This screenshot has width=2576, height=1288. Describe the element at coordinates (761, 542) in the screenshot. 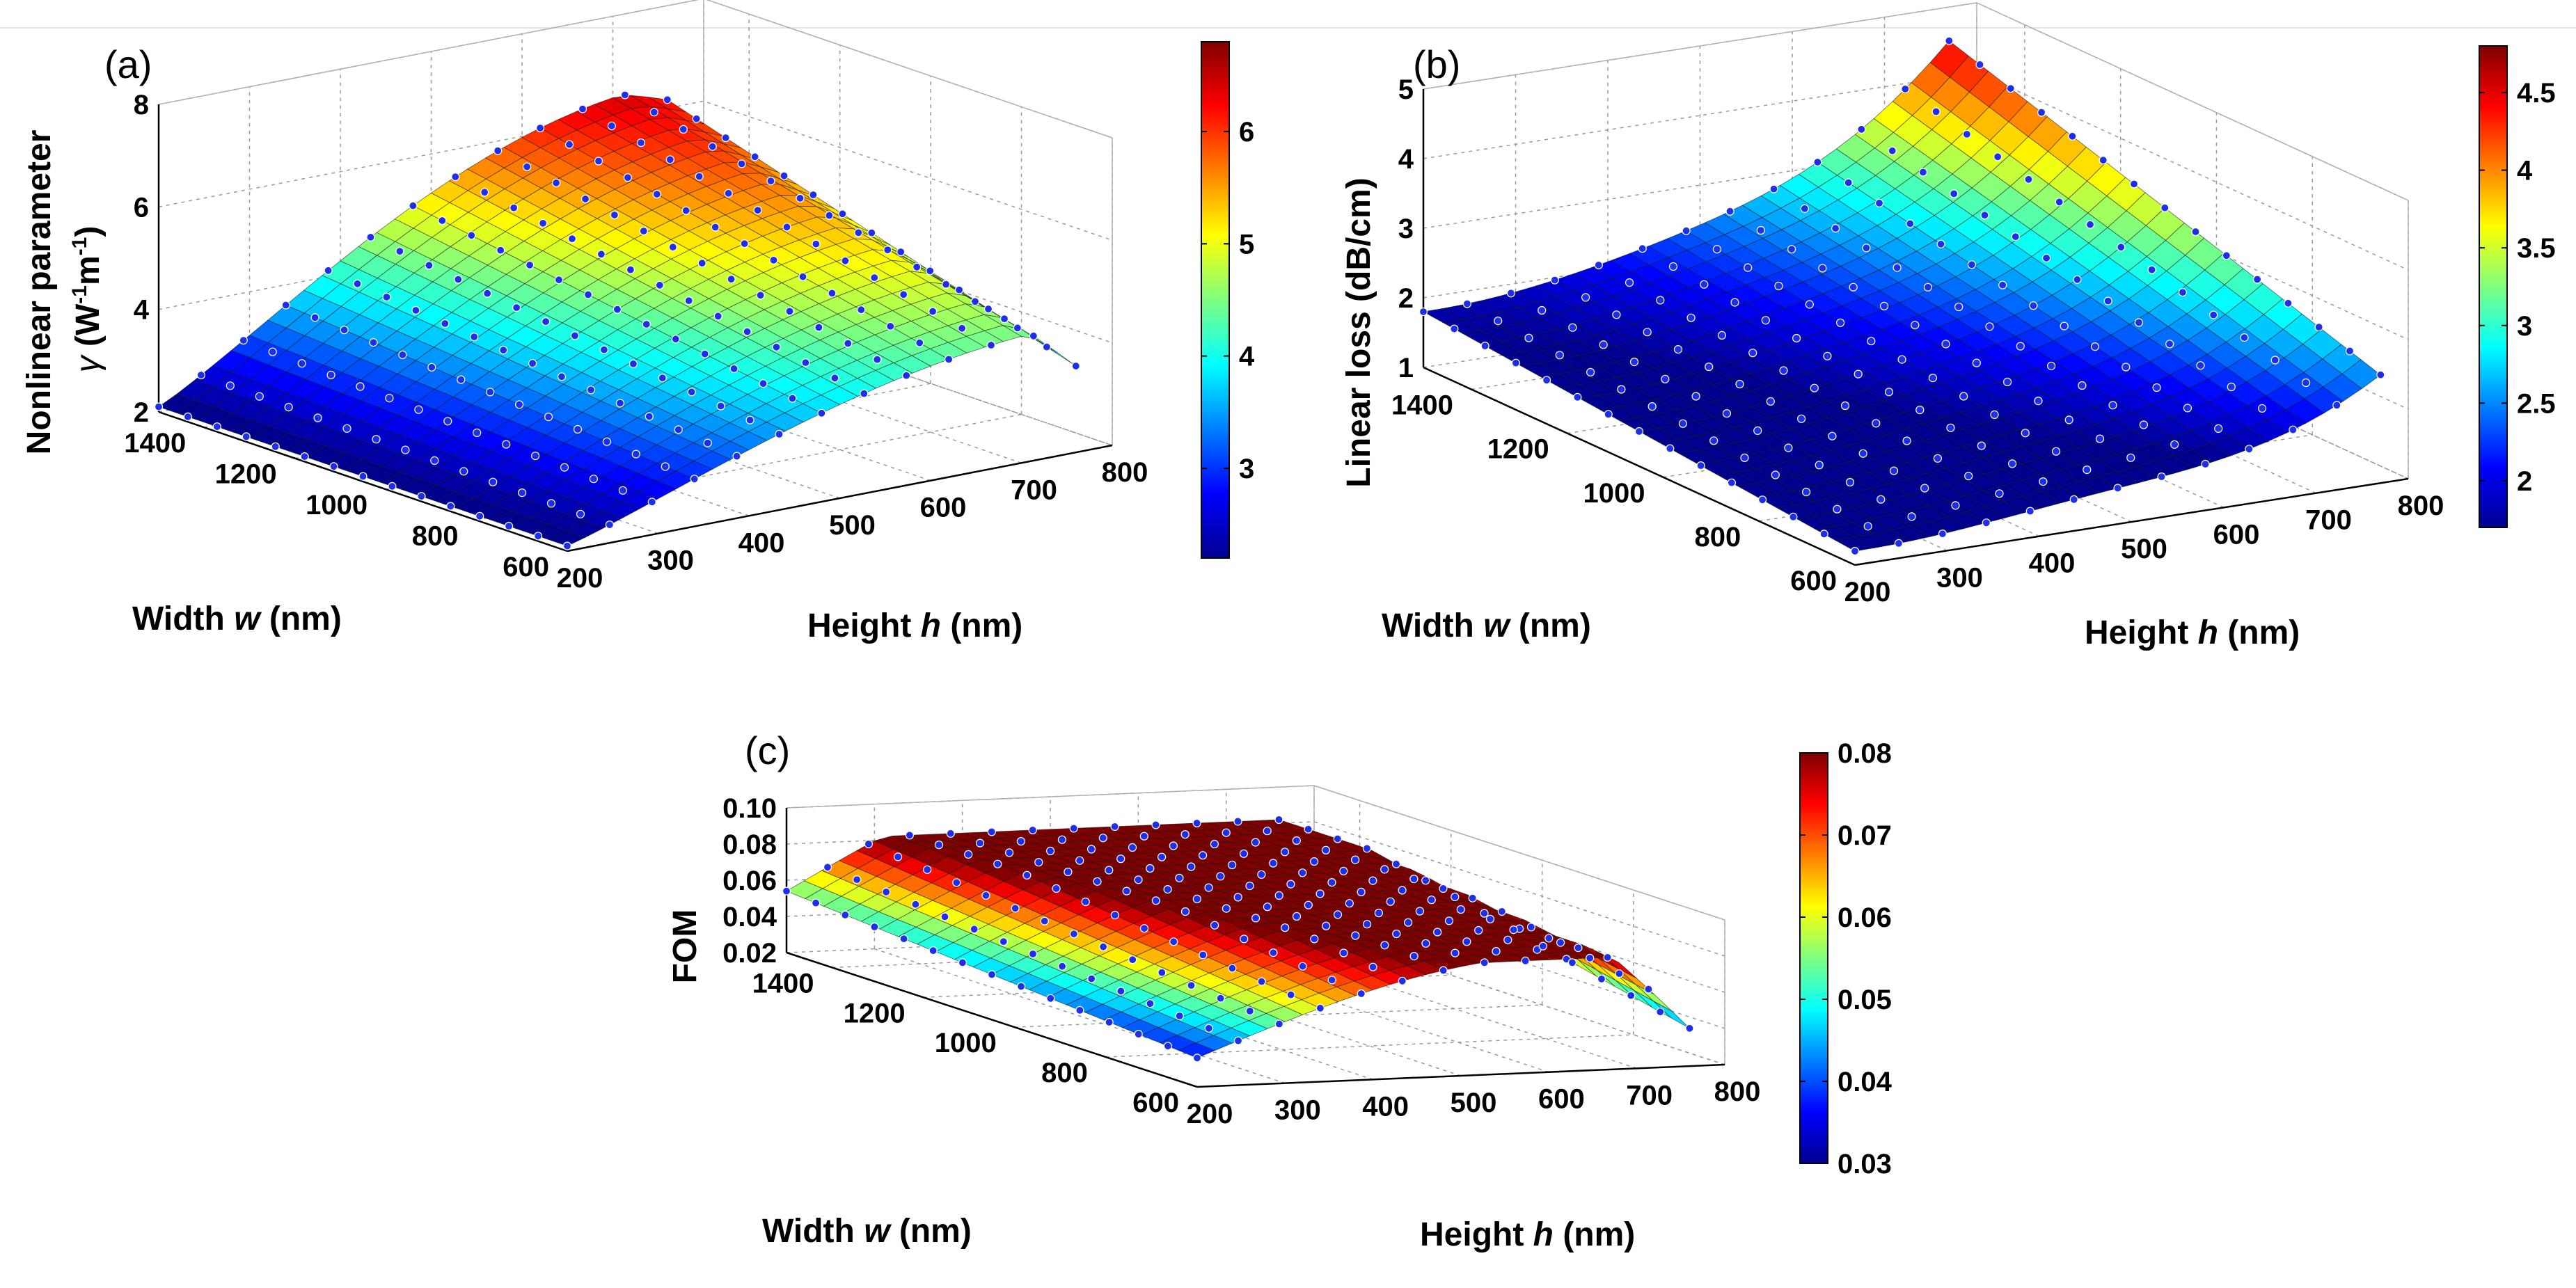

I see `height-tick-label: 400` at that location.